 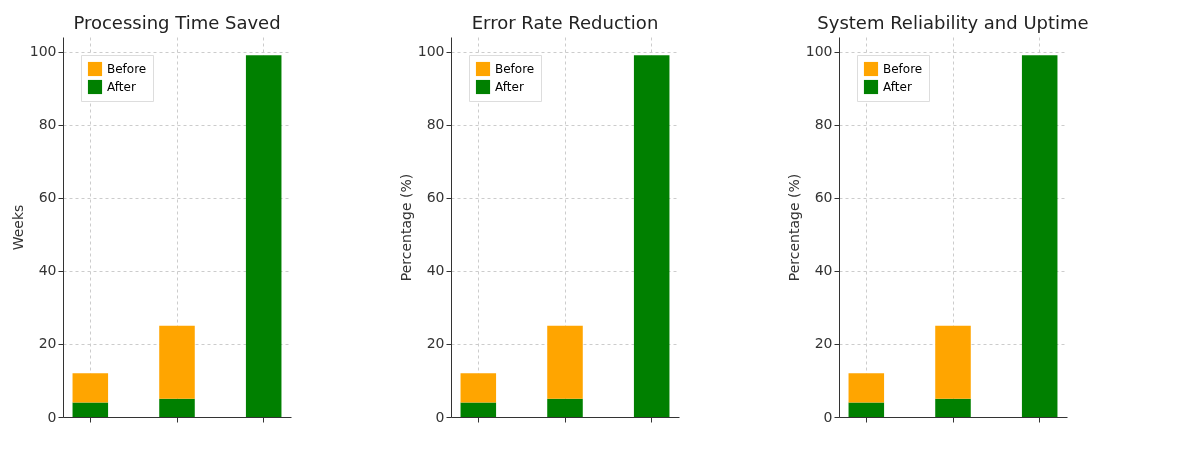 What do you see at coordinates (17, 227) in the screenshot?
I see `y-axis-title: Weeks` at bounding box center [17, 227].